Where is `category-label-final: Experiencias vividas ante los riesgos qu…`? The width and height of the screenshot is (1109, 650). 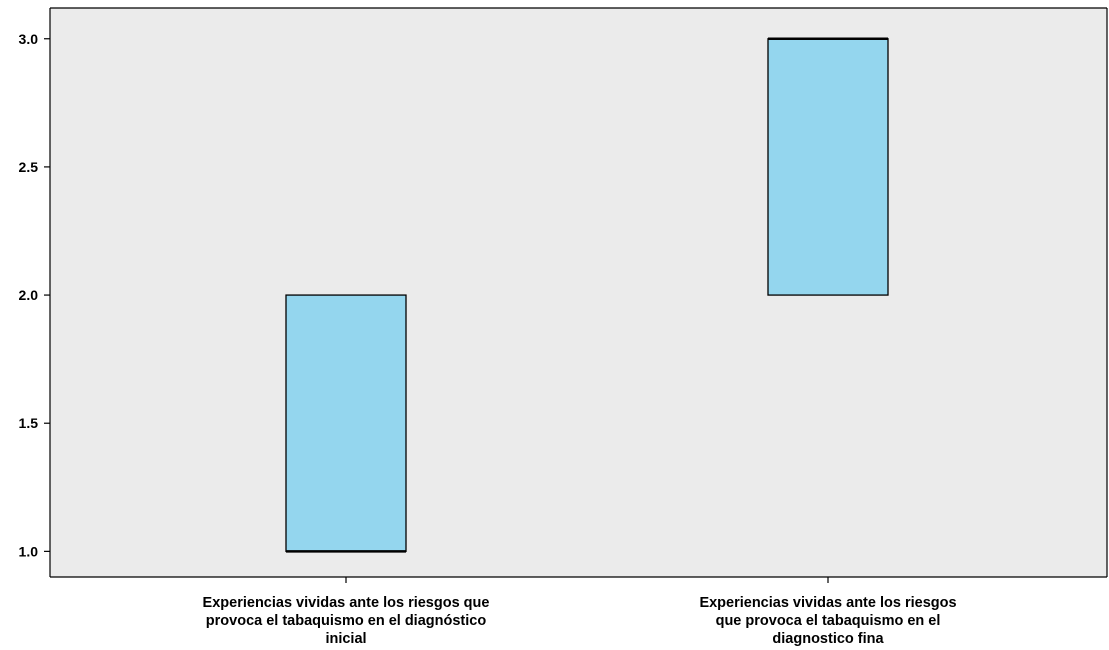
category-label-final: Experiencias vividas ante los riesgos qu… is located at coordinates (828, 621).